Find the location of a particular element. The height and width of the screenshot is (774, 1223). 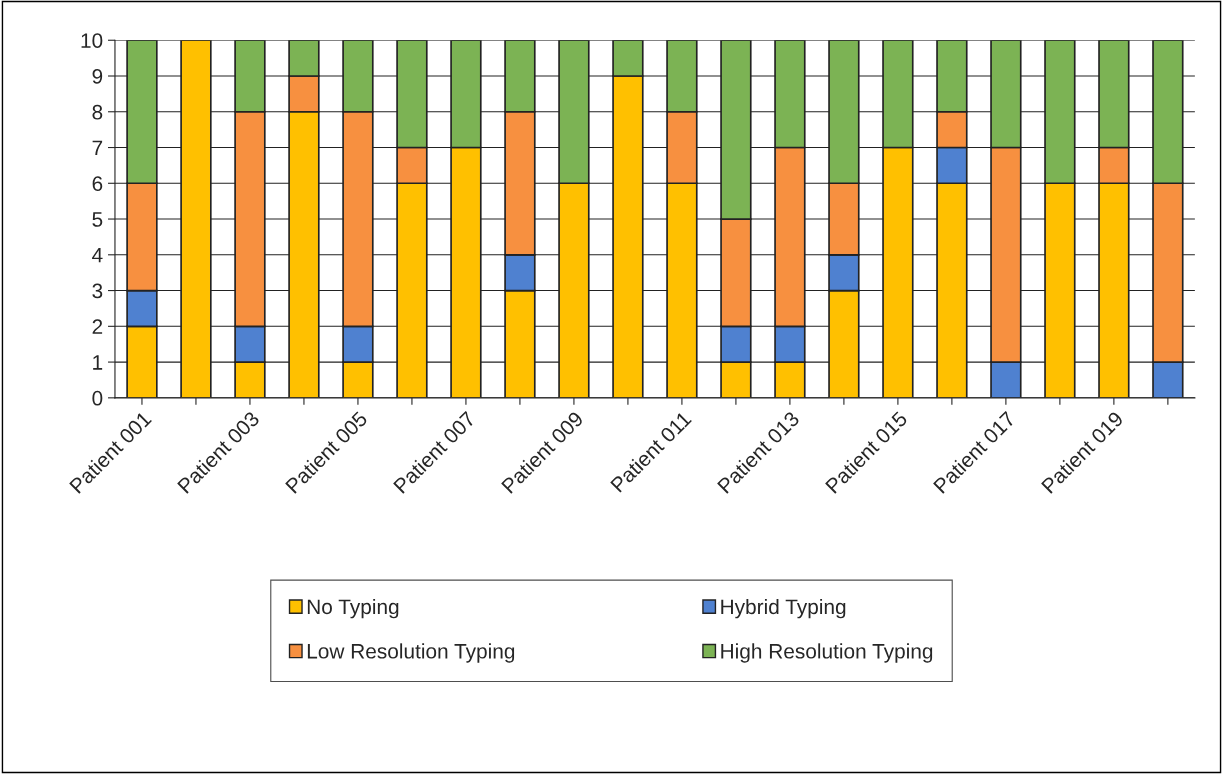

legend-label: Low Resolution Typing is located at coordinates (411, 653).